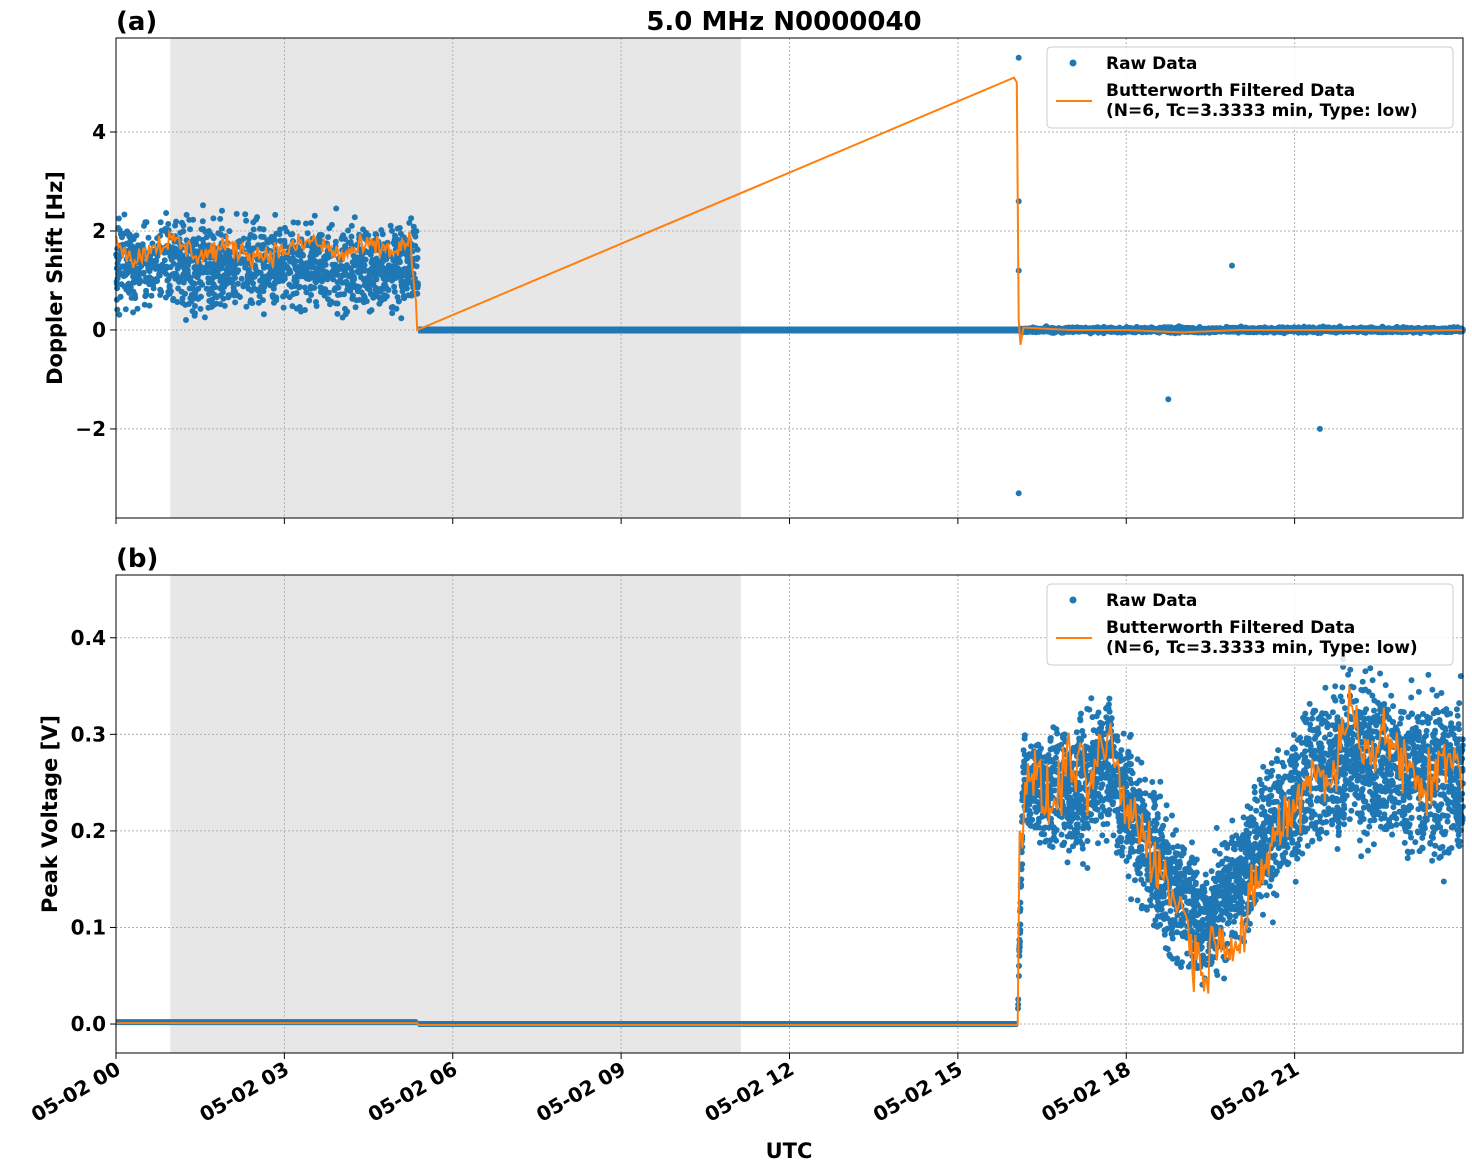 This screenshot has height=1172, width=1472. What do you see at coordinates (1018, 57) in the screenshot?
I see `raw-data-outlier` at bounding box center [1018, 57].